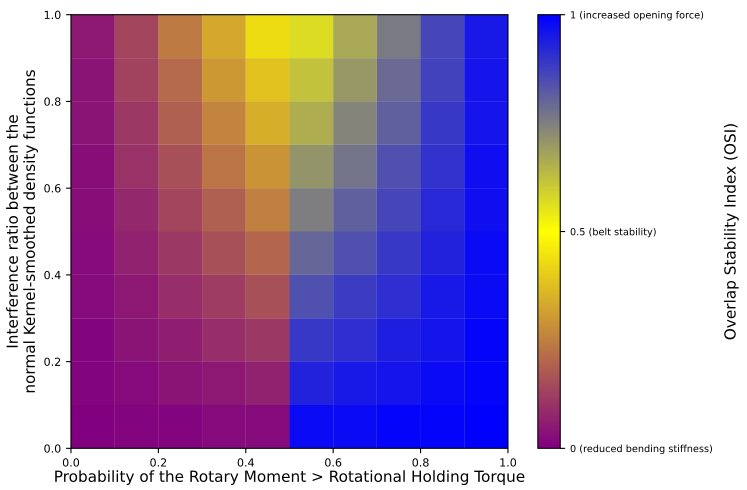  I want to click on x-tick-label: 0.4, so click(246, 462).